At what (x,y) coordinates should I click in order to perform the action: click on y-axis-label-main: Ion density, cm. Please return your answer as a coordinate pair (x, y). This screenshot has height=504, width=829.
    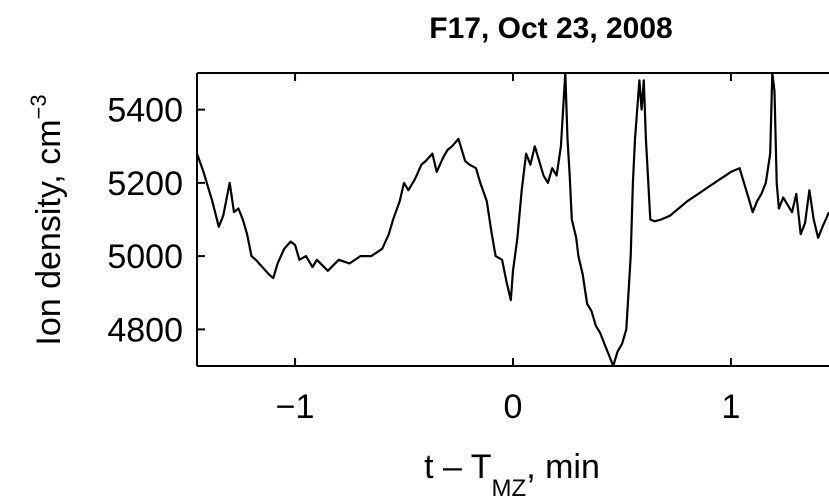
    Looking at the image, I should click on (49, 232).